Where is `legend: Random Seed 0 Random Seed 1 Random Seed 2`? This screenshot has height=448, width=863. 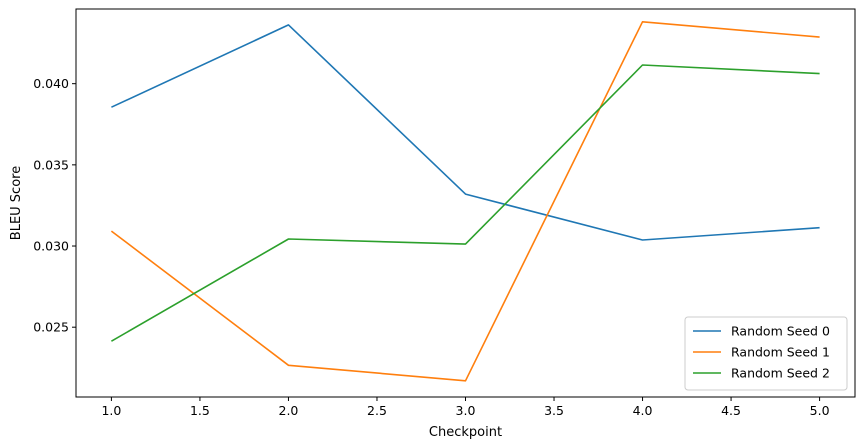
legend: Random Seed 0 Random Seed 1 Random Seed 2 is located at coordinates (766, 353).